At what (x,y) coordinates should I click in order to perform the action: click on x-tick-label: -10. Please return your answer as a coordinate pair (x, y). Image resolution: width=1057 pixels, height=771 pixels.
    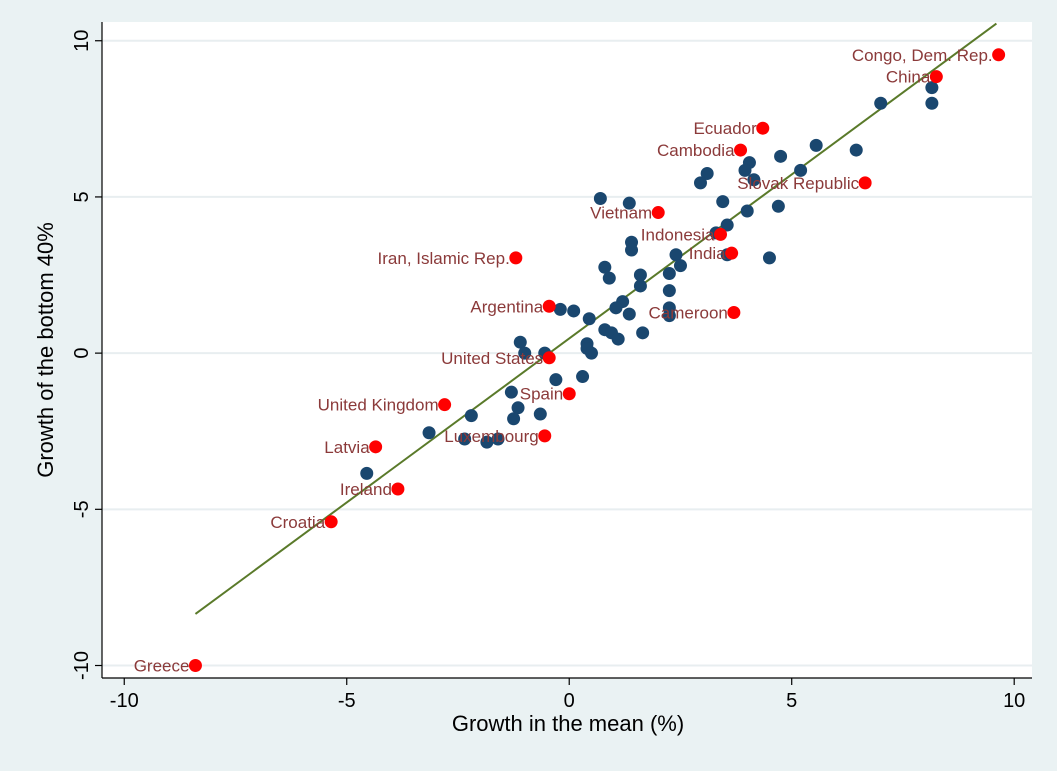
    Looking at the image, I should click on (124, 701).